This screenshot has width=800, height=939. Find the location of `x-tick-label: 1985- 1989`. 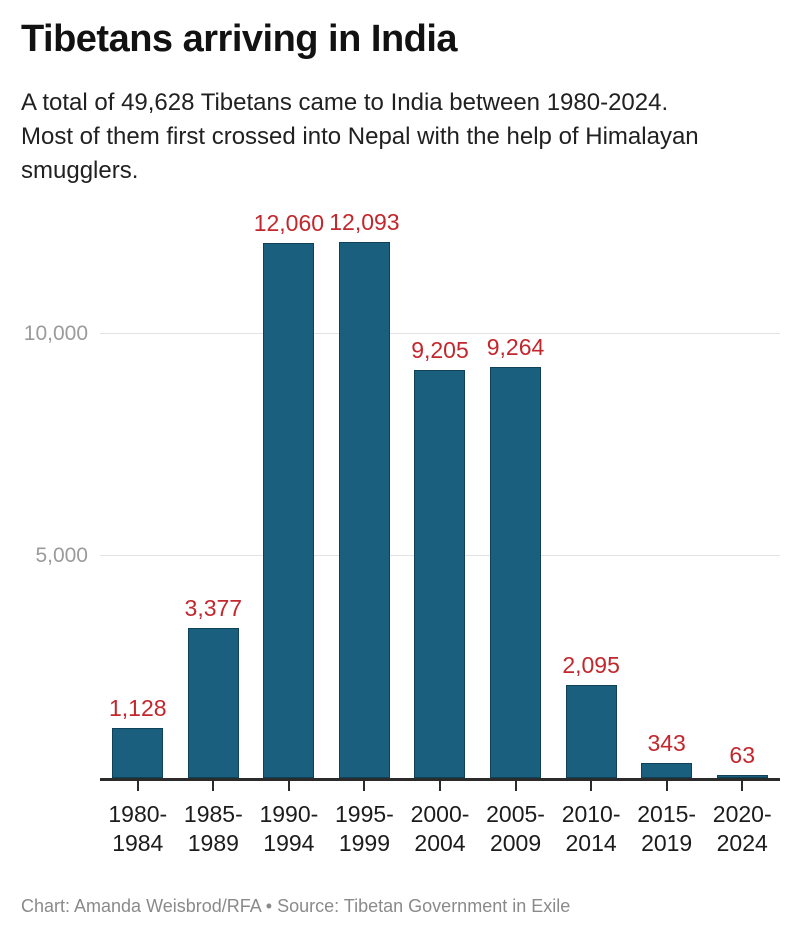

x-tick-label: 1985- 1989 is located at coordinates (214, 829).